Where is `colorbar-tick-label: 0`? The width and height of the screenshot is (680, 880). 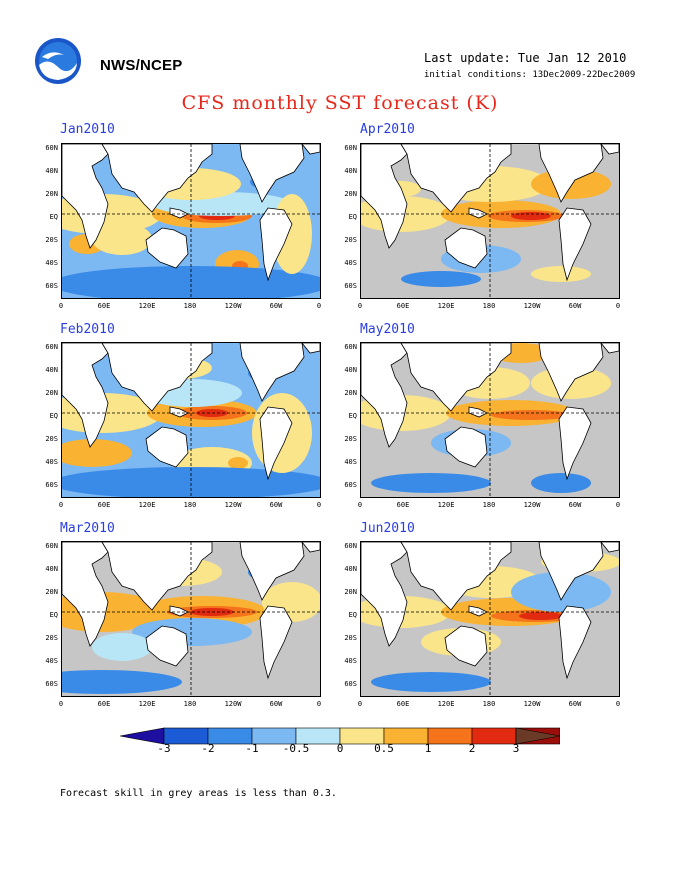
colorbar-tick-label: 0 is located at coordinates (340, 748).